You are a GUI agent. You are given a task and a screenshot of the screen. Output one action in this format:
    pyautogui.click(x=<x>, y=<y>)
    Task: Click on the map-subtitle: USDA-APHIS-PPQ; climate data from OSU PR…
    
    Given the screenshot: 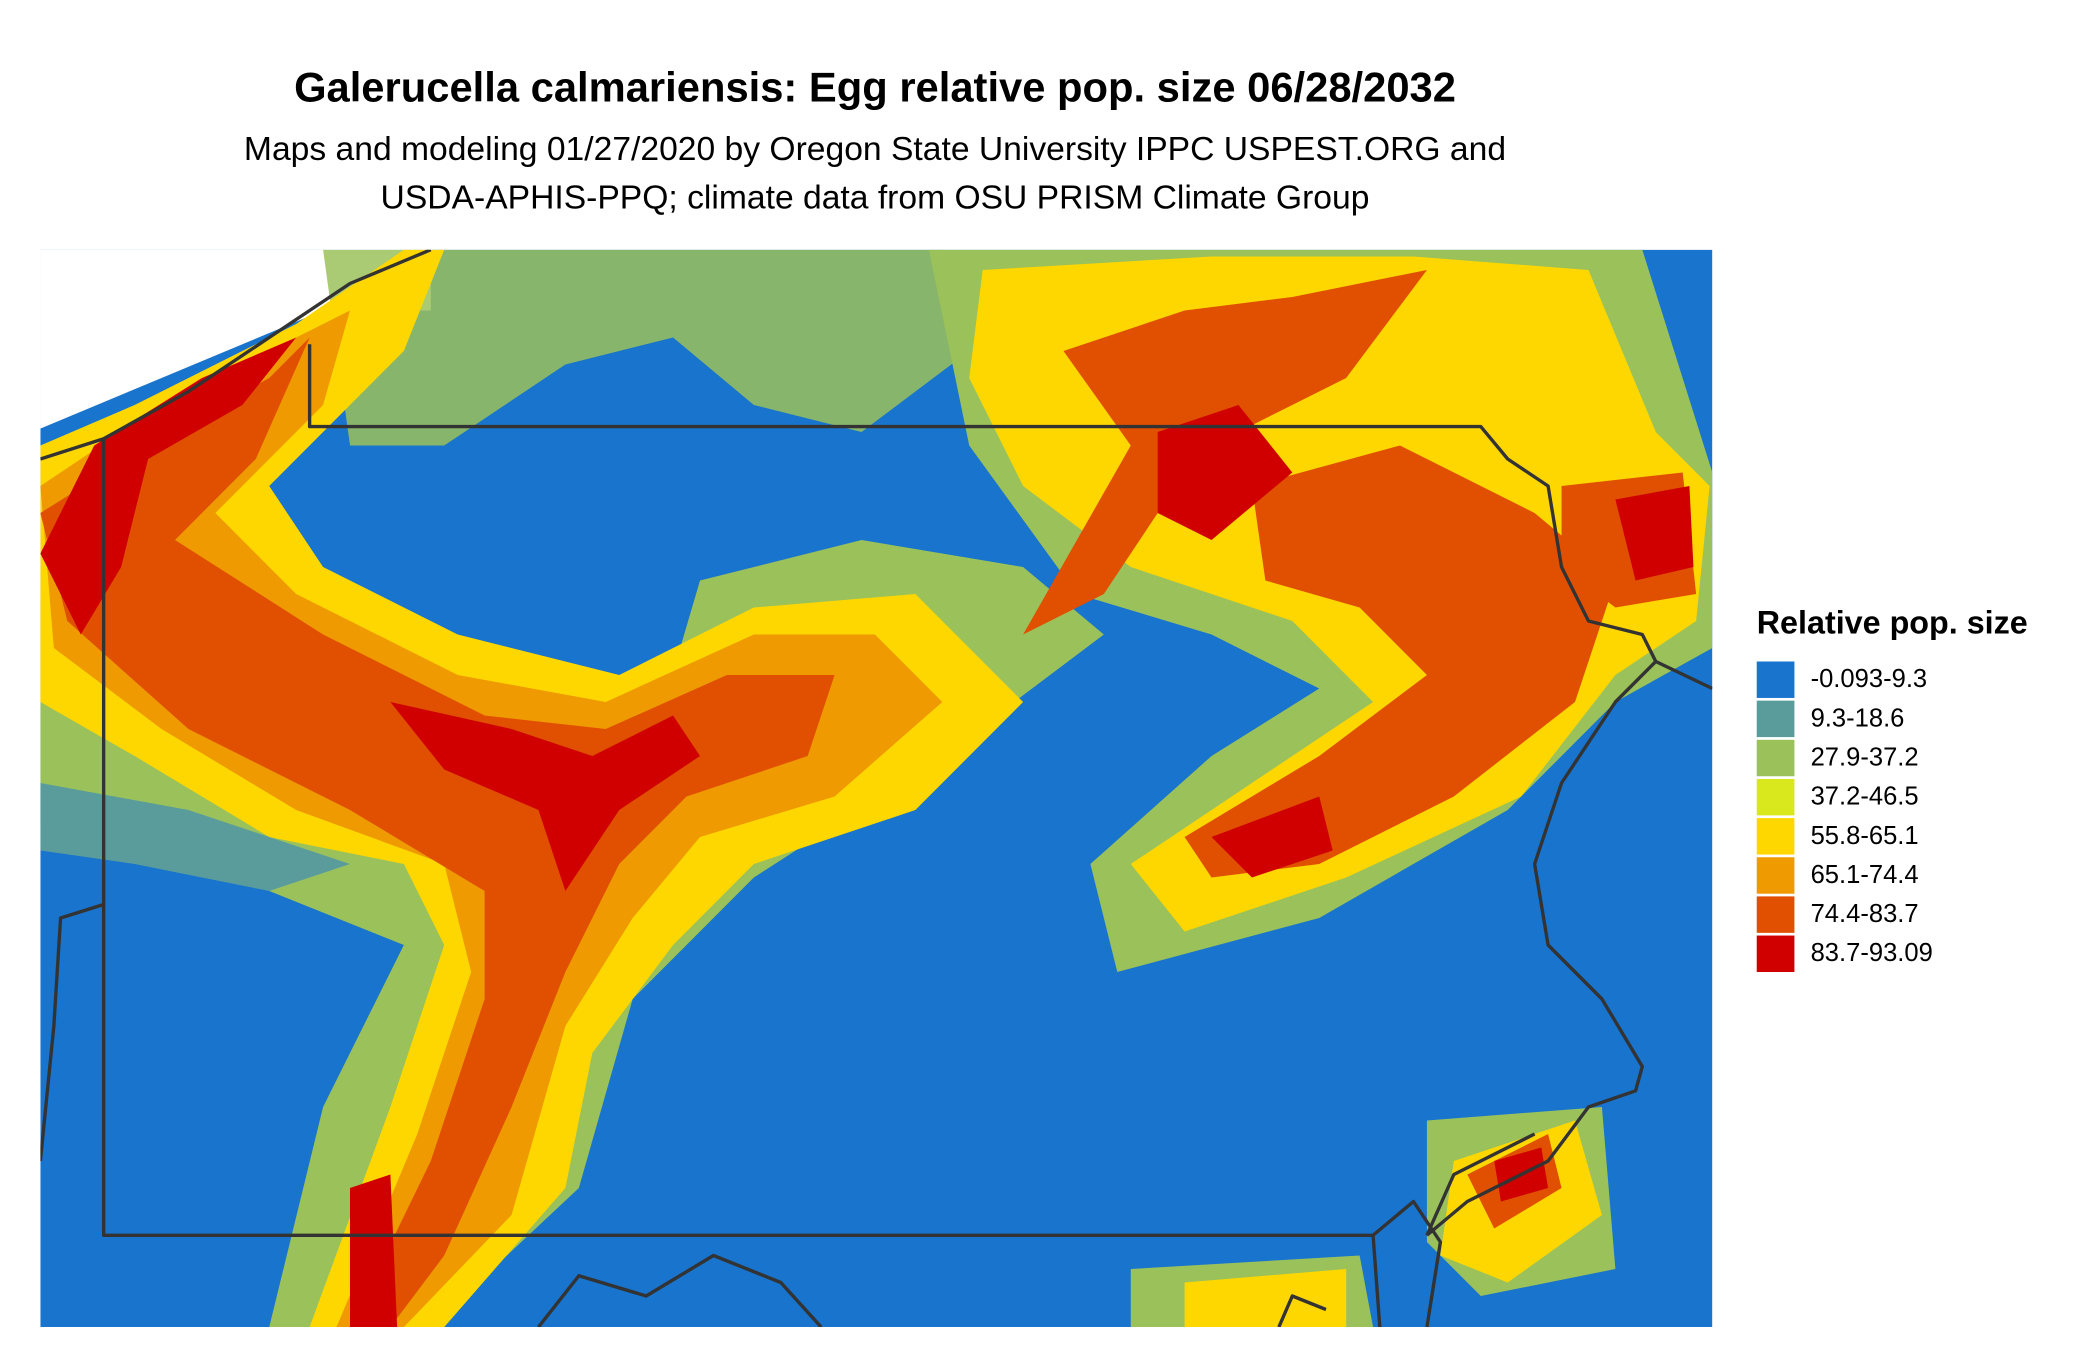 What is the action you would take?
    pyautogui.click(x=875, y=198)
    